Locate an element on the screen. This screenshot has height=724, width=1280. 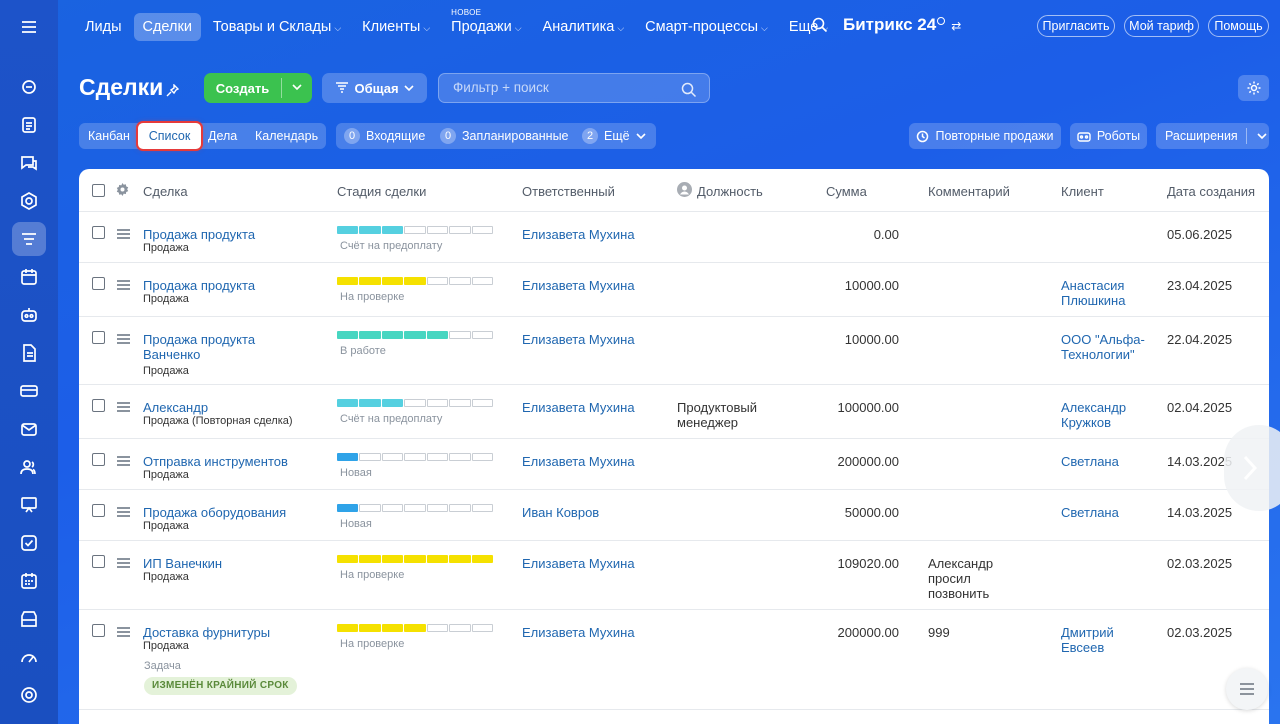
presentation-icon is located at coordinates (29, 505).